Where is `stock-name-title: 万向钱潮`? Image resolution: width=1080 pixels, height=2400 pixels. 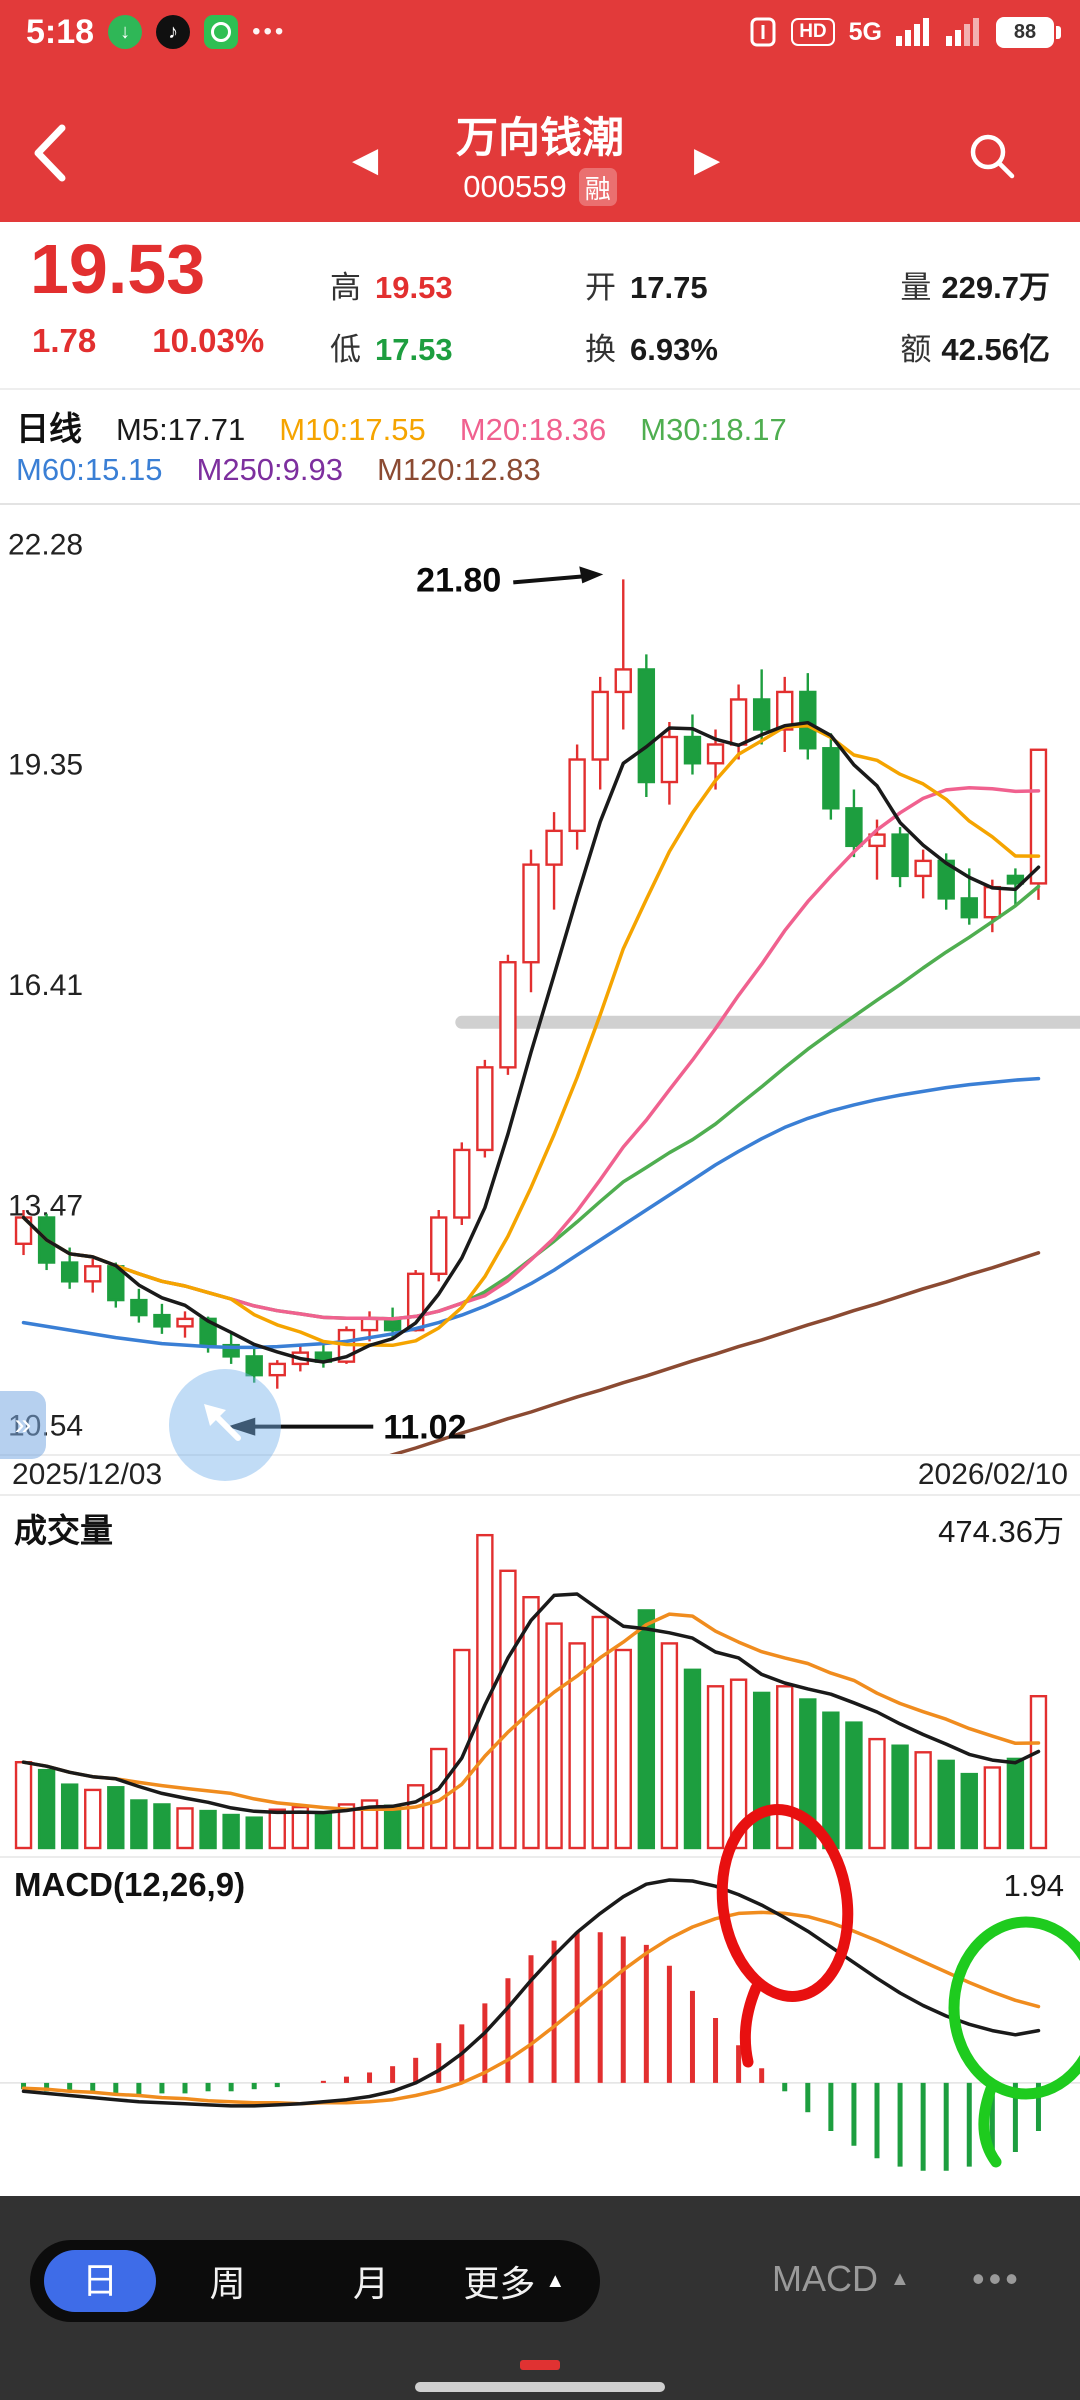 stock-name-title: 万向钱潮 is located at coordinates (539, 137).